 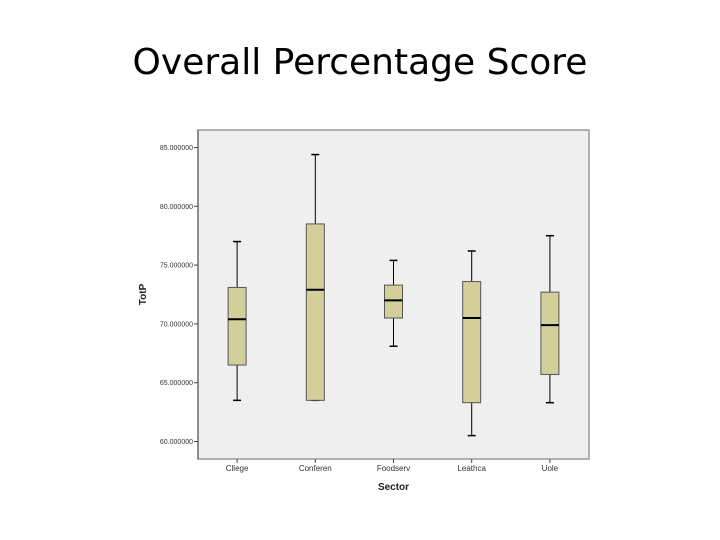 I want to click on slide-title: Overall Percentage Score, so click(x=360, y=62).